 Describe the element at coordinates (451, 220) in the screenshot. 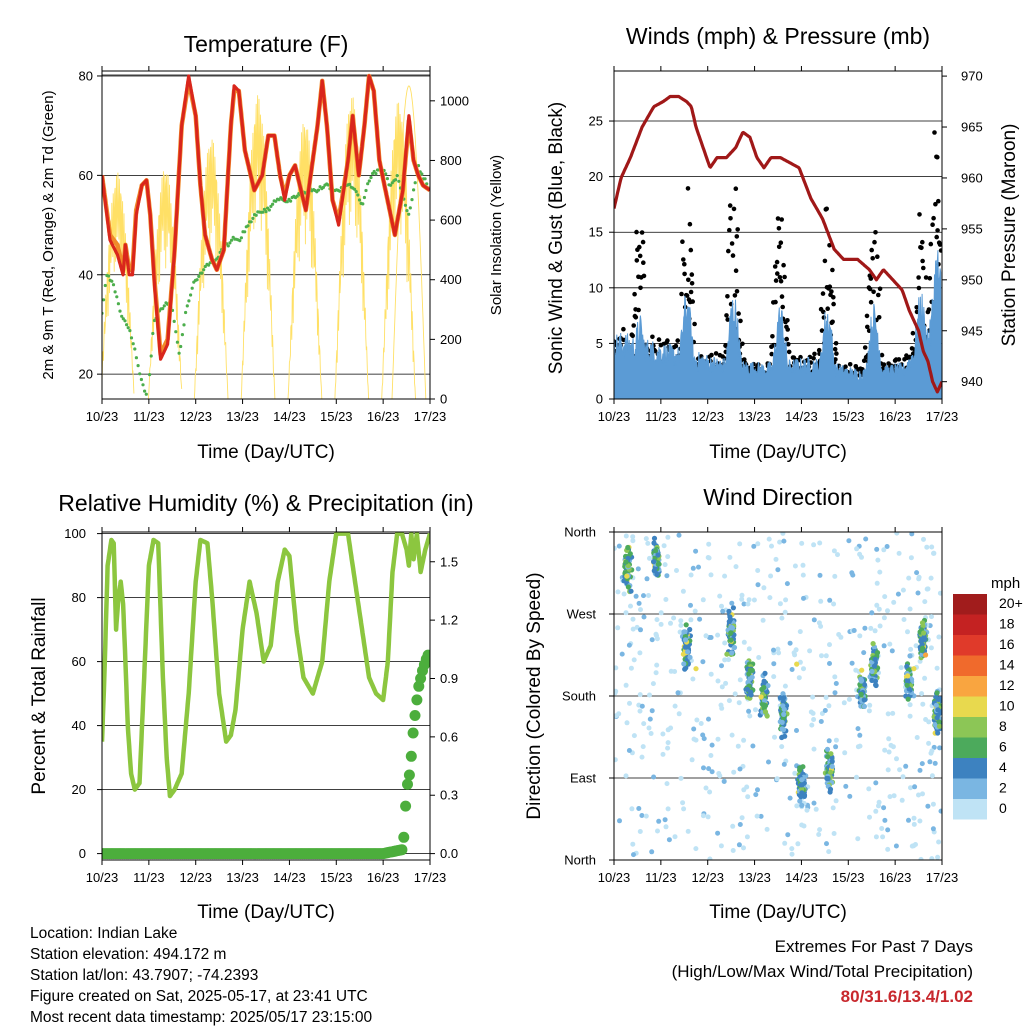

I see `y-tick-label-right: 600` at that location.